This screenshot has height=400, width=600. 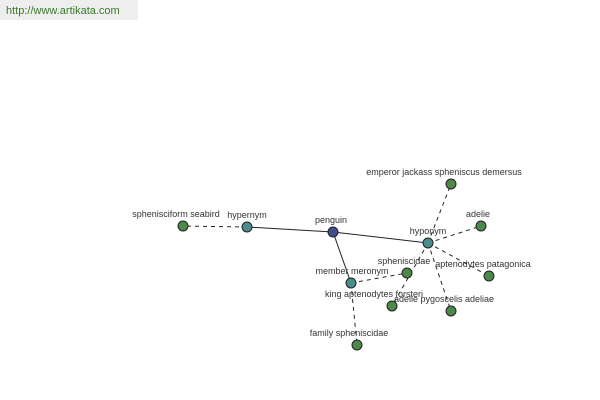 What do you see at coordinates (404, 261) in the screenshot?
I see `node-label: spheniscidae` at bounding box center [404, 261].